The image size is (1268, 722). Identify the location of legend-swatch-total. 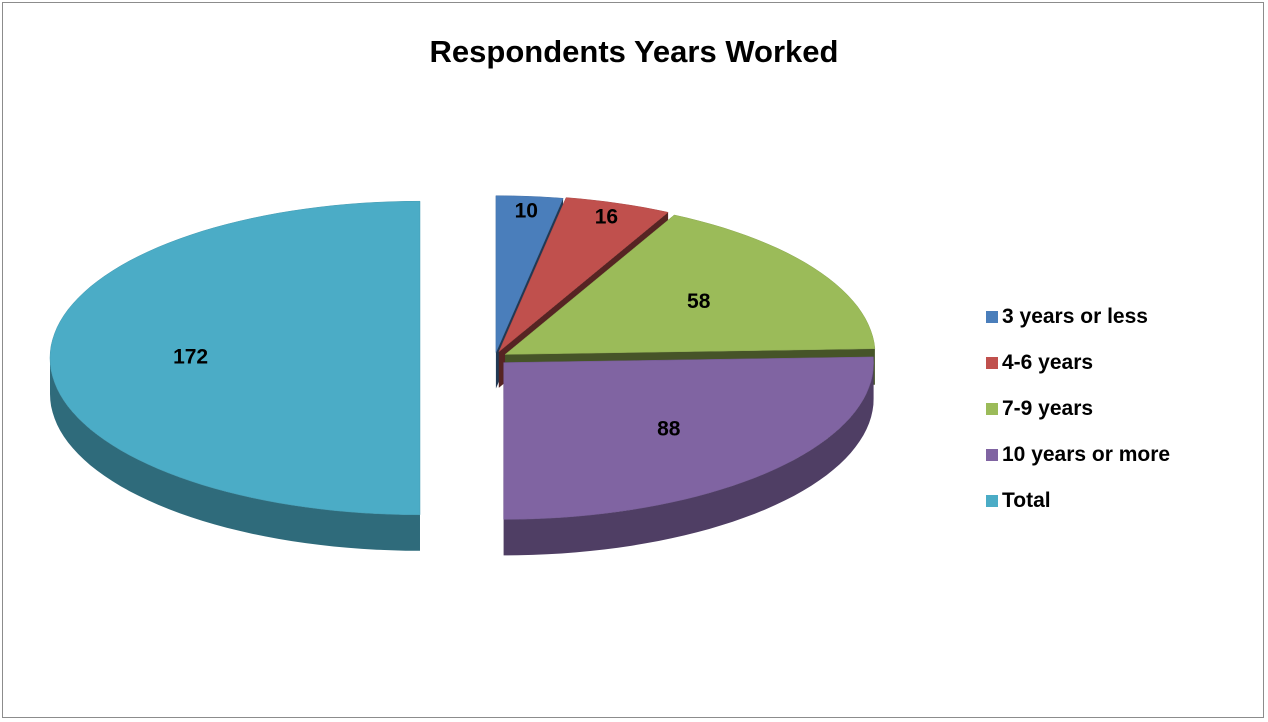
(992, 501).